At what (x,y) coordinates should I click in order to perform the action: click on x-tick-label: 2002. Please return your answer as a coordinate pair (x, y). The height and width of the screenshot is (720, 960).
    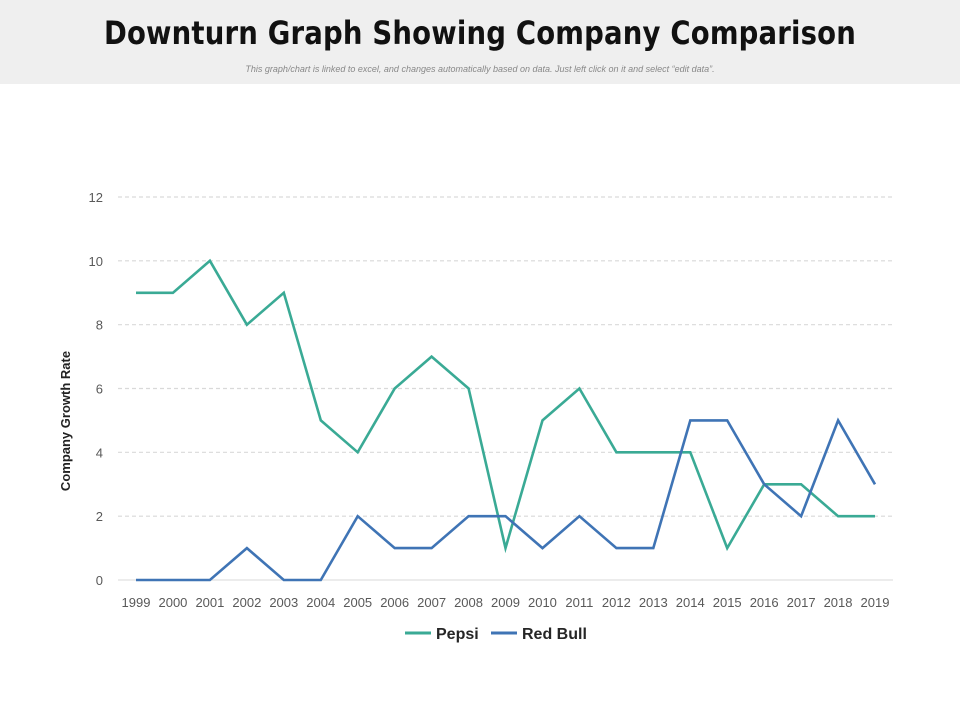
    Looking at the image, I should click on (246, 602).